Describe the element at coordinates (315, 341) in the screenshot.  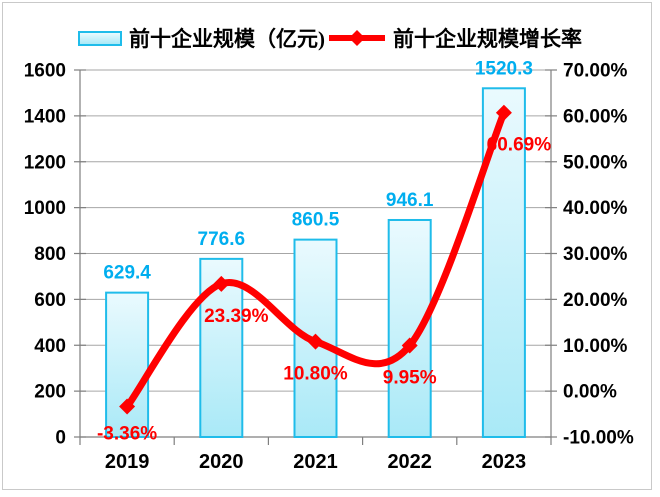
I see `line-marker-2021` at that location.